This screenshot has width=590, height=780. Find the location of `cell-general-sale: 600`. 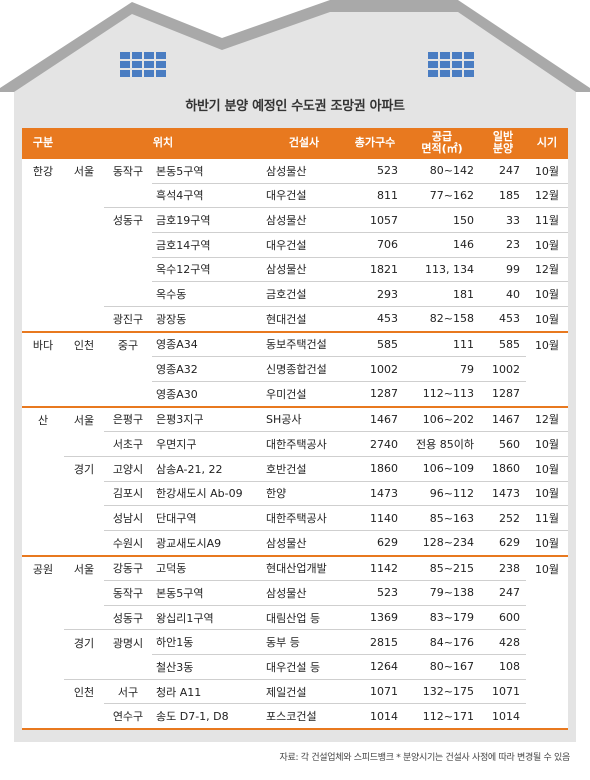

cell-general-sale: 600 is located at coordinates (503, 618).